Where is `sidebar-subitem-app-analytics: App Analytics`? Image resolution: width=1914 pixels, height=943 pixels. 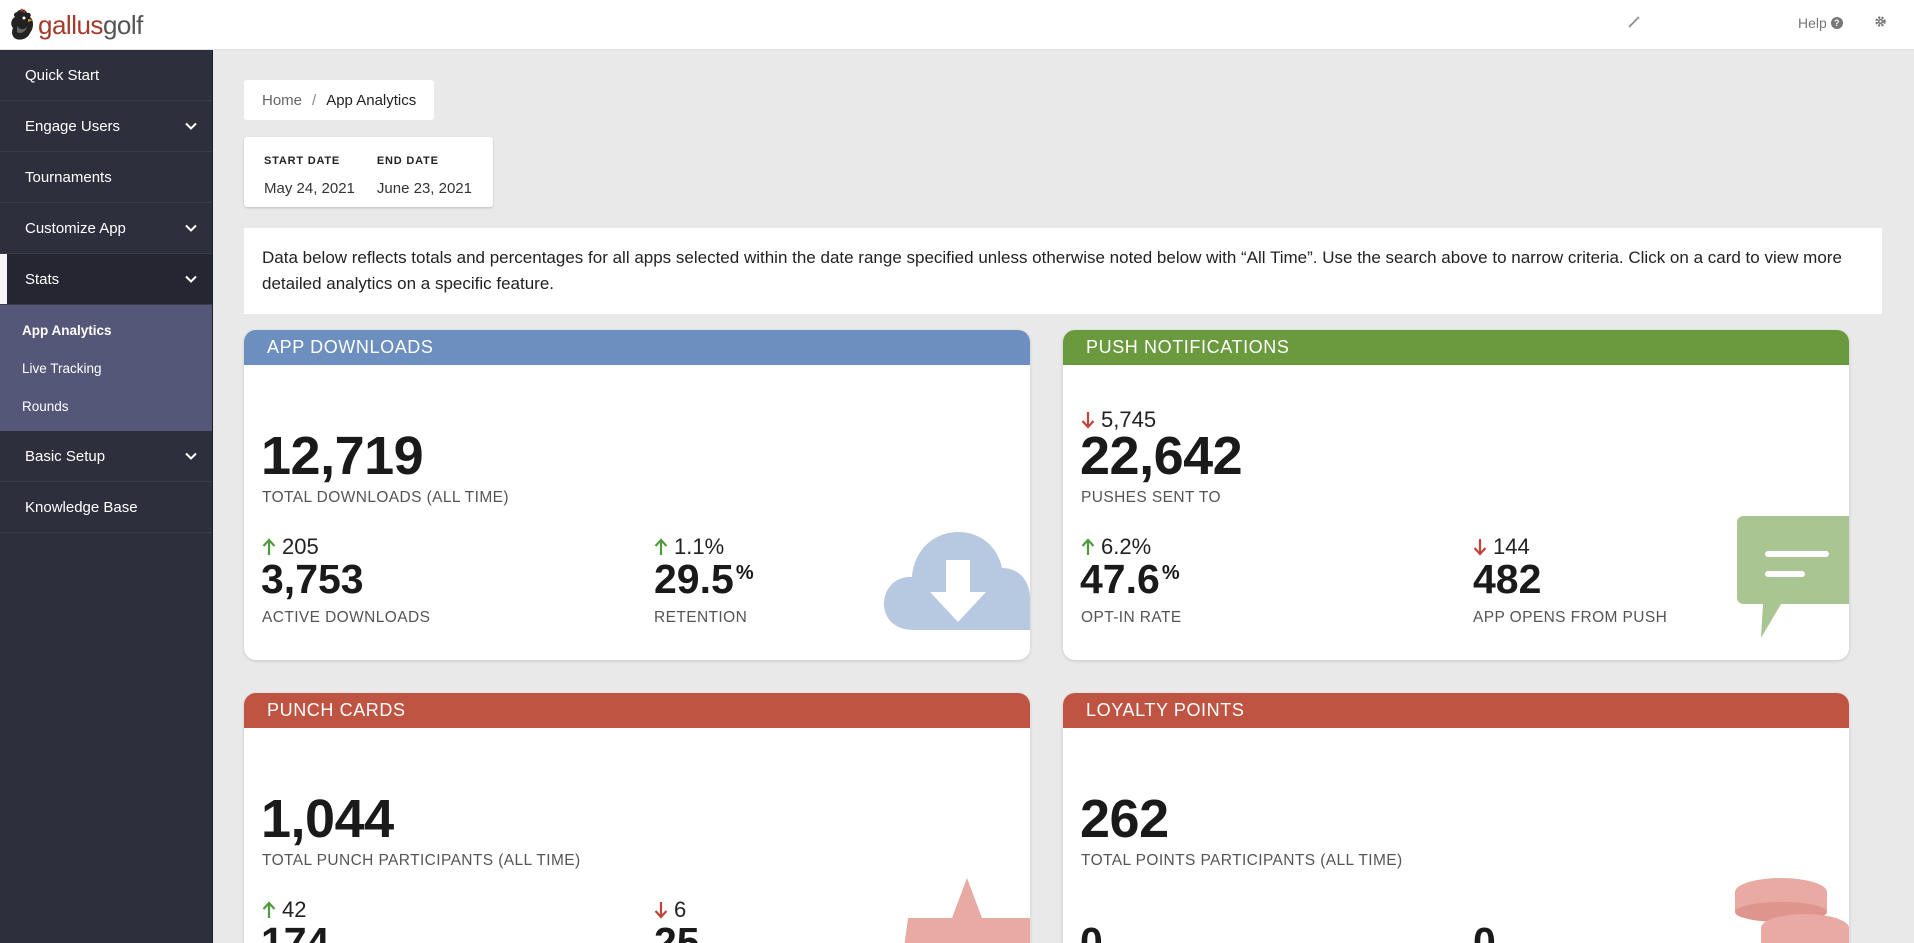 sidebar-subitem-app-analytics: App Analytics is located at coordinates (67, 330).